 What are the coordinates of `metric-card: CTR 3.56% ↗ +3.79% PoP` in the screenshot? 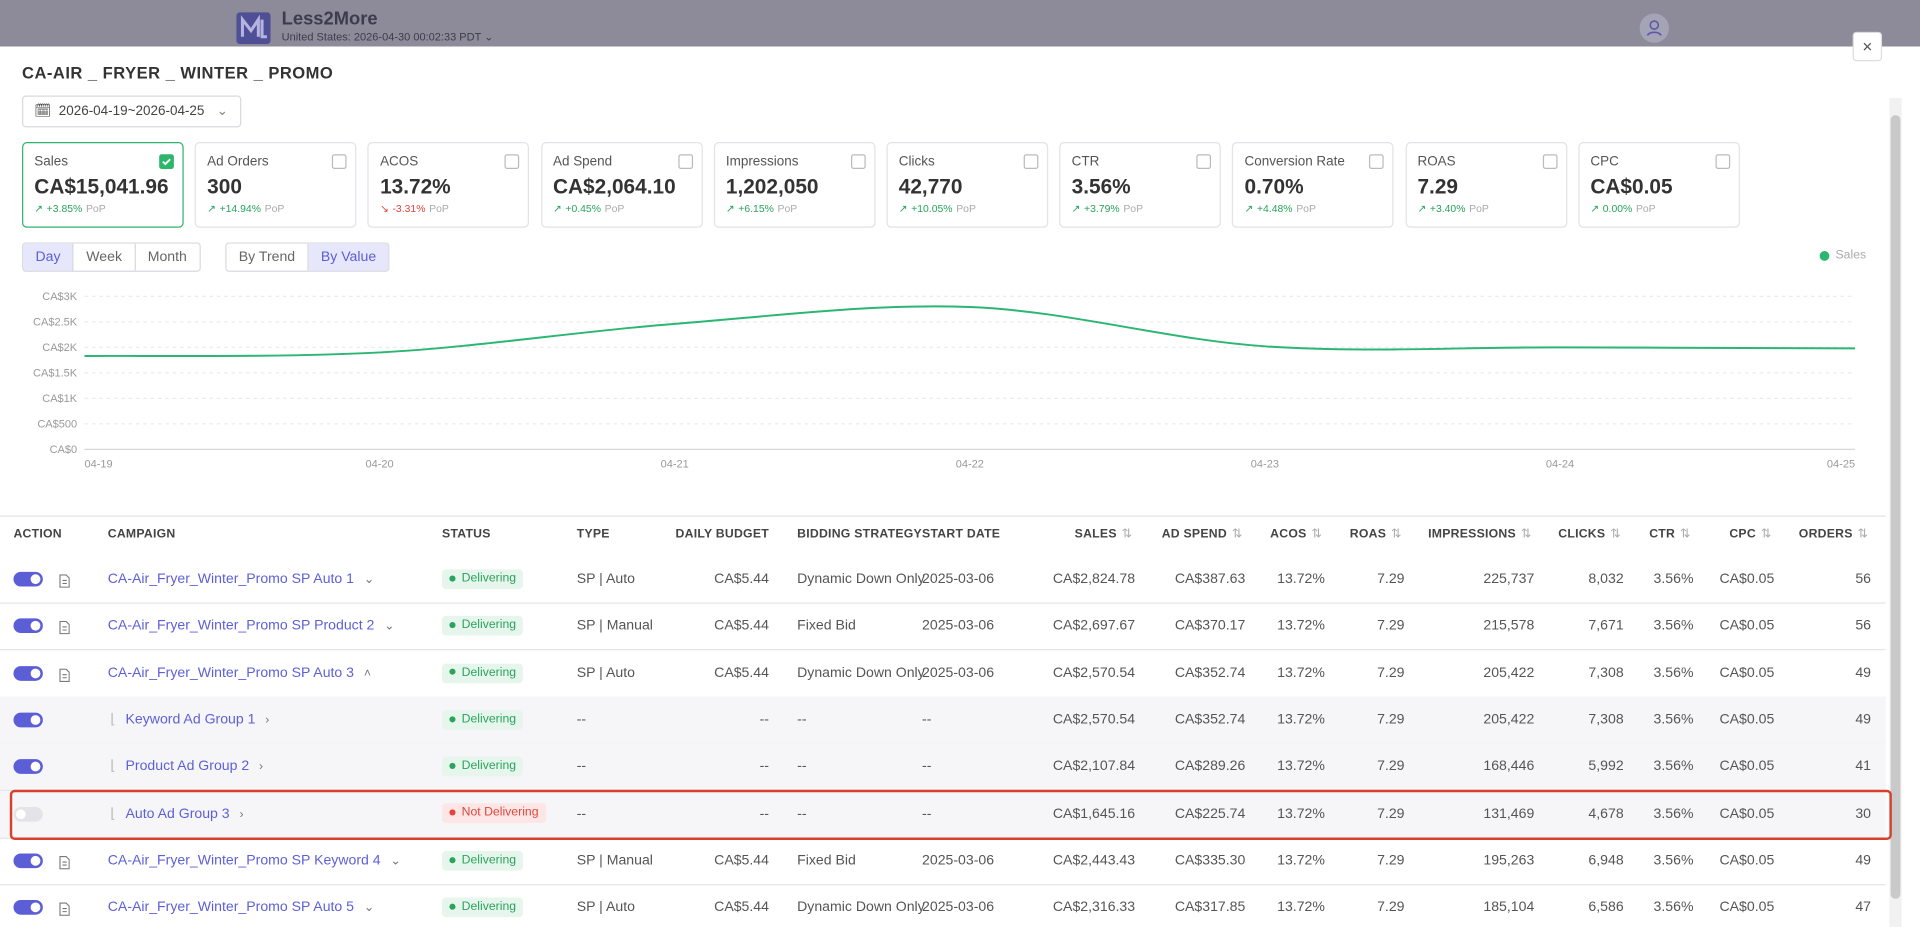 It's located at (1140, 185).